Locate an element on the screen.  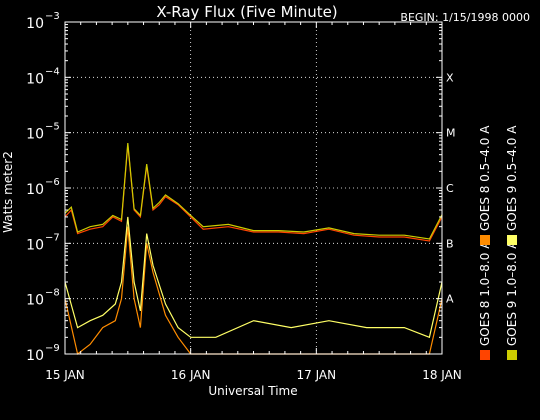
y-tick-exponent: −4 is located at coordinates (52, 71).